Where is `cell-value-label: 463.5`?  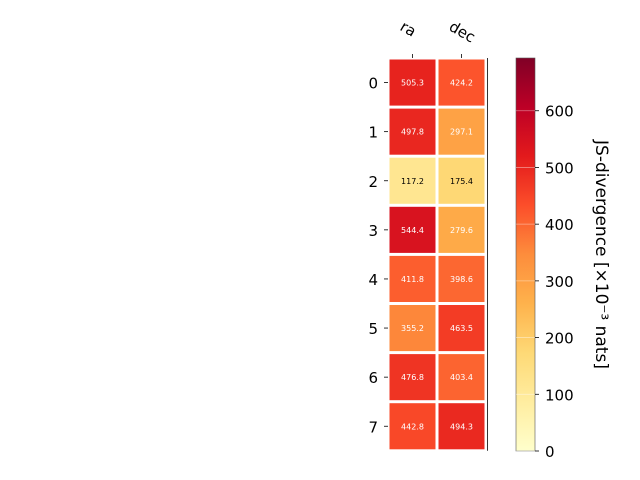
cell-value-label: 463.5 is located at coordinates (461, 328).